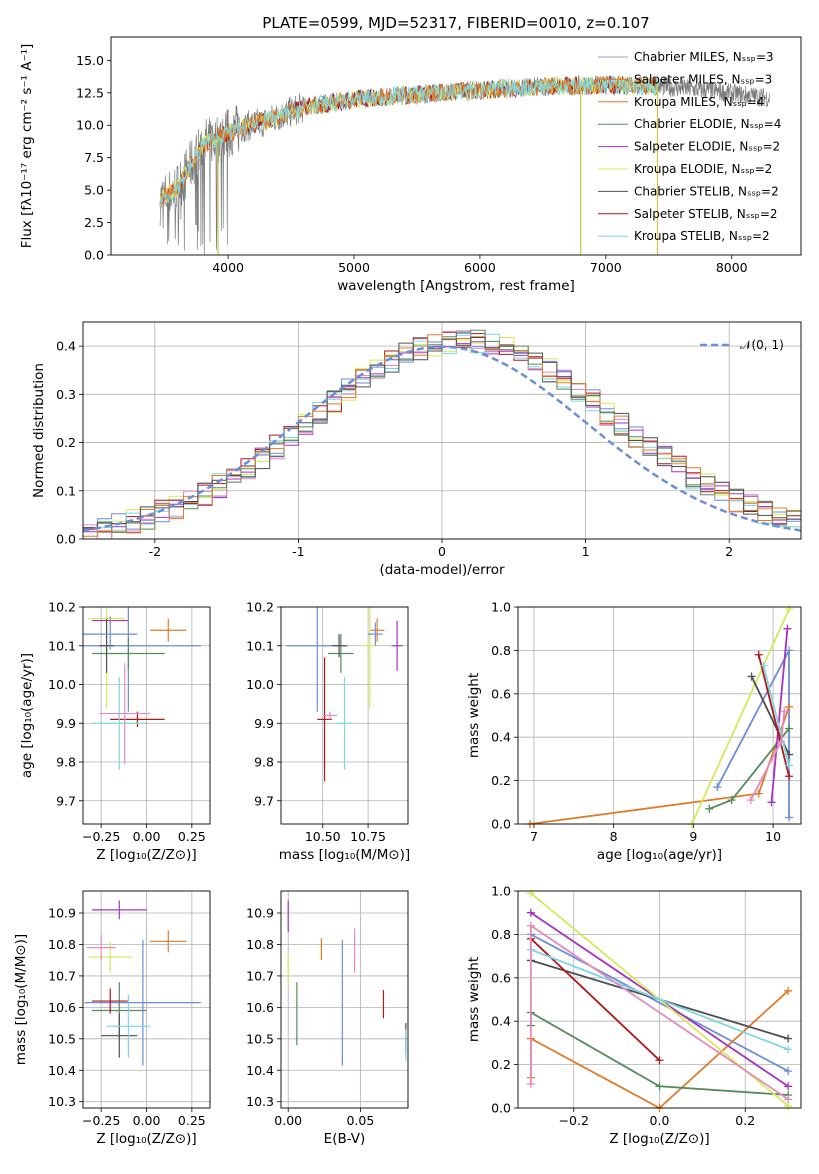 The image size is (819, 1174). Describe the element at coordinates (586, 551) in the screenshot. I see `x-tick-label: 1` at that location.